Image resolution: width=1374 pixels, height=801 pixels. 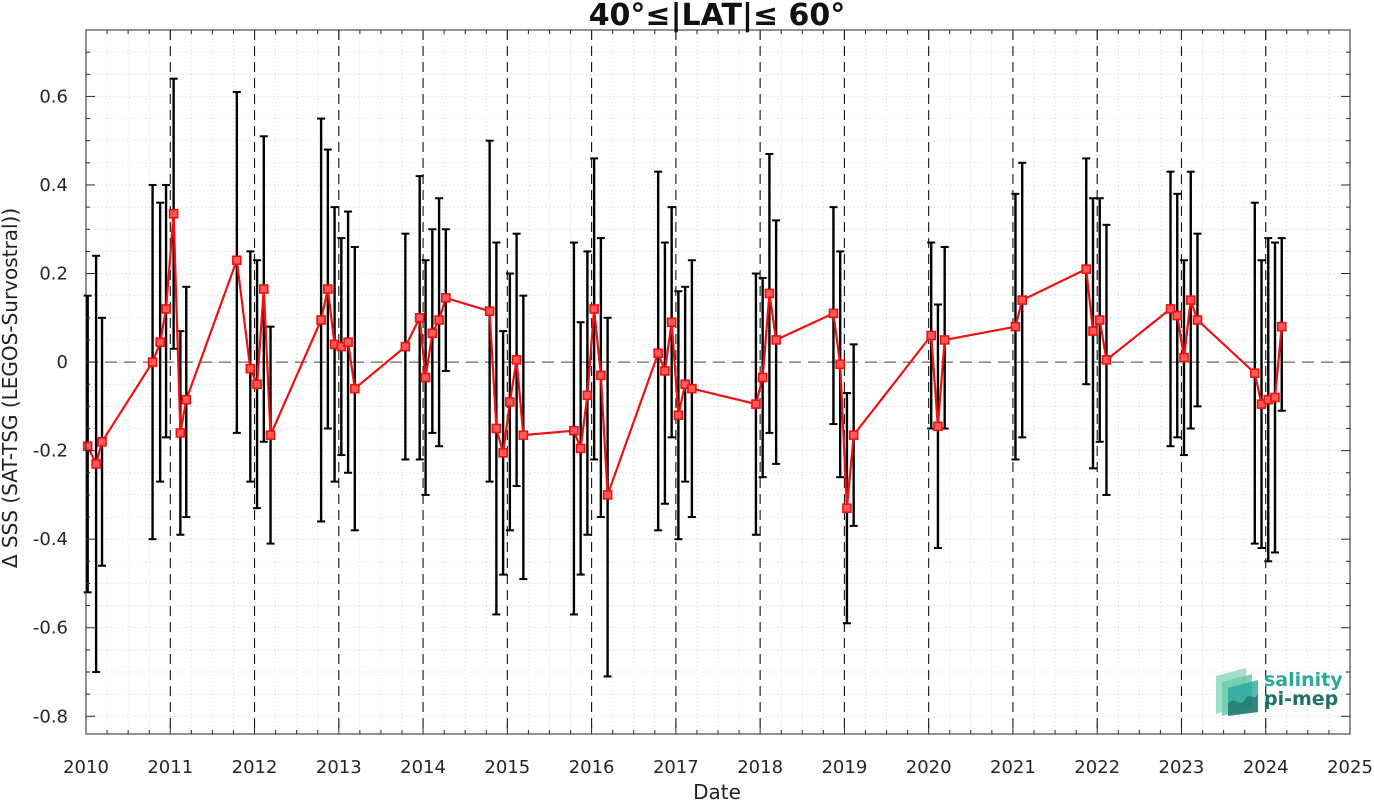 I want to click on x-tick-label: 2016, so click(x=592, y=767).